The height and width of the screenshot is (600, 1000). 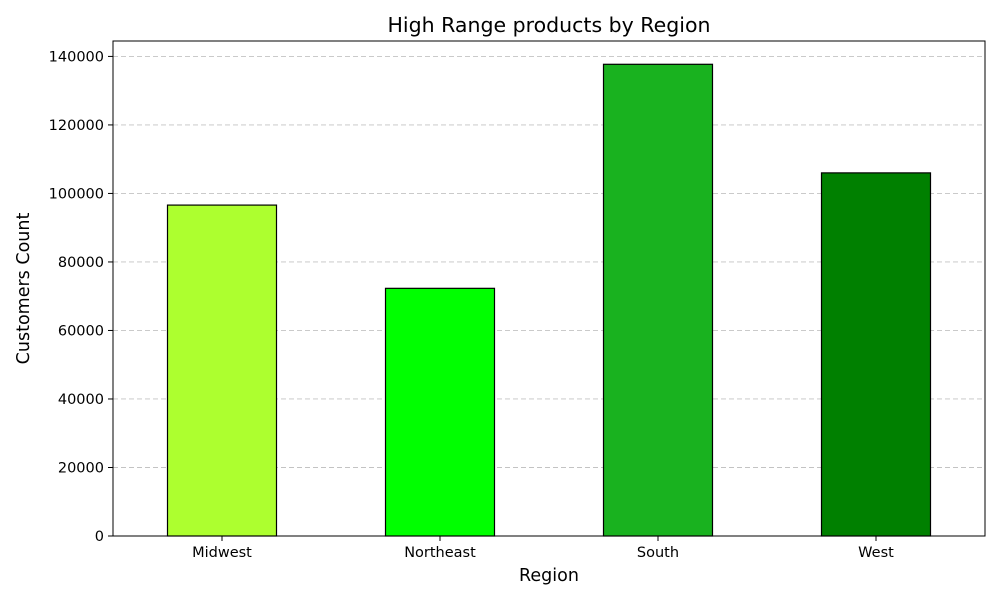 What do you see at coordinates (99, 537) in the screenshot?
I see `y-tick-label: 0` at bounding box center [99, 537].